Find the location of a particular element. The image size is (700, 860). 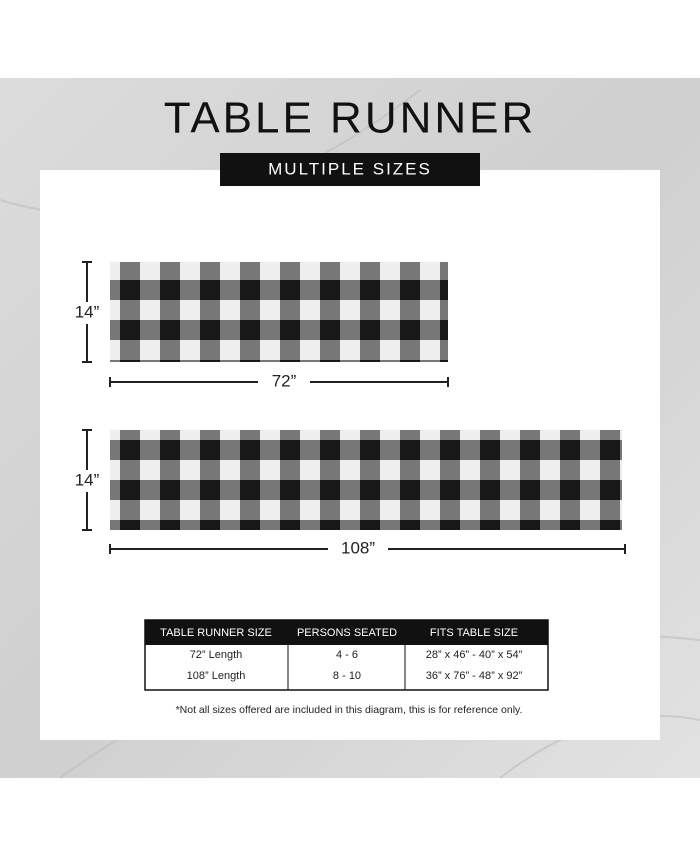

table-cell: 4 - 6 is located at coordinates (347, 655).